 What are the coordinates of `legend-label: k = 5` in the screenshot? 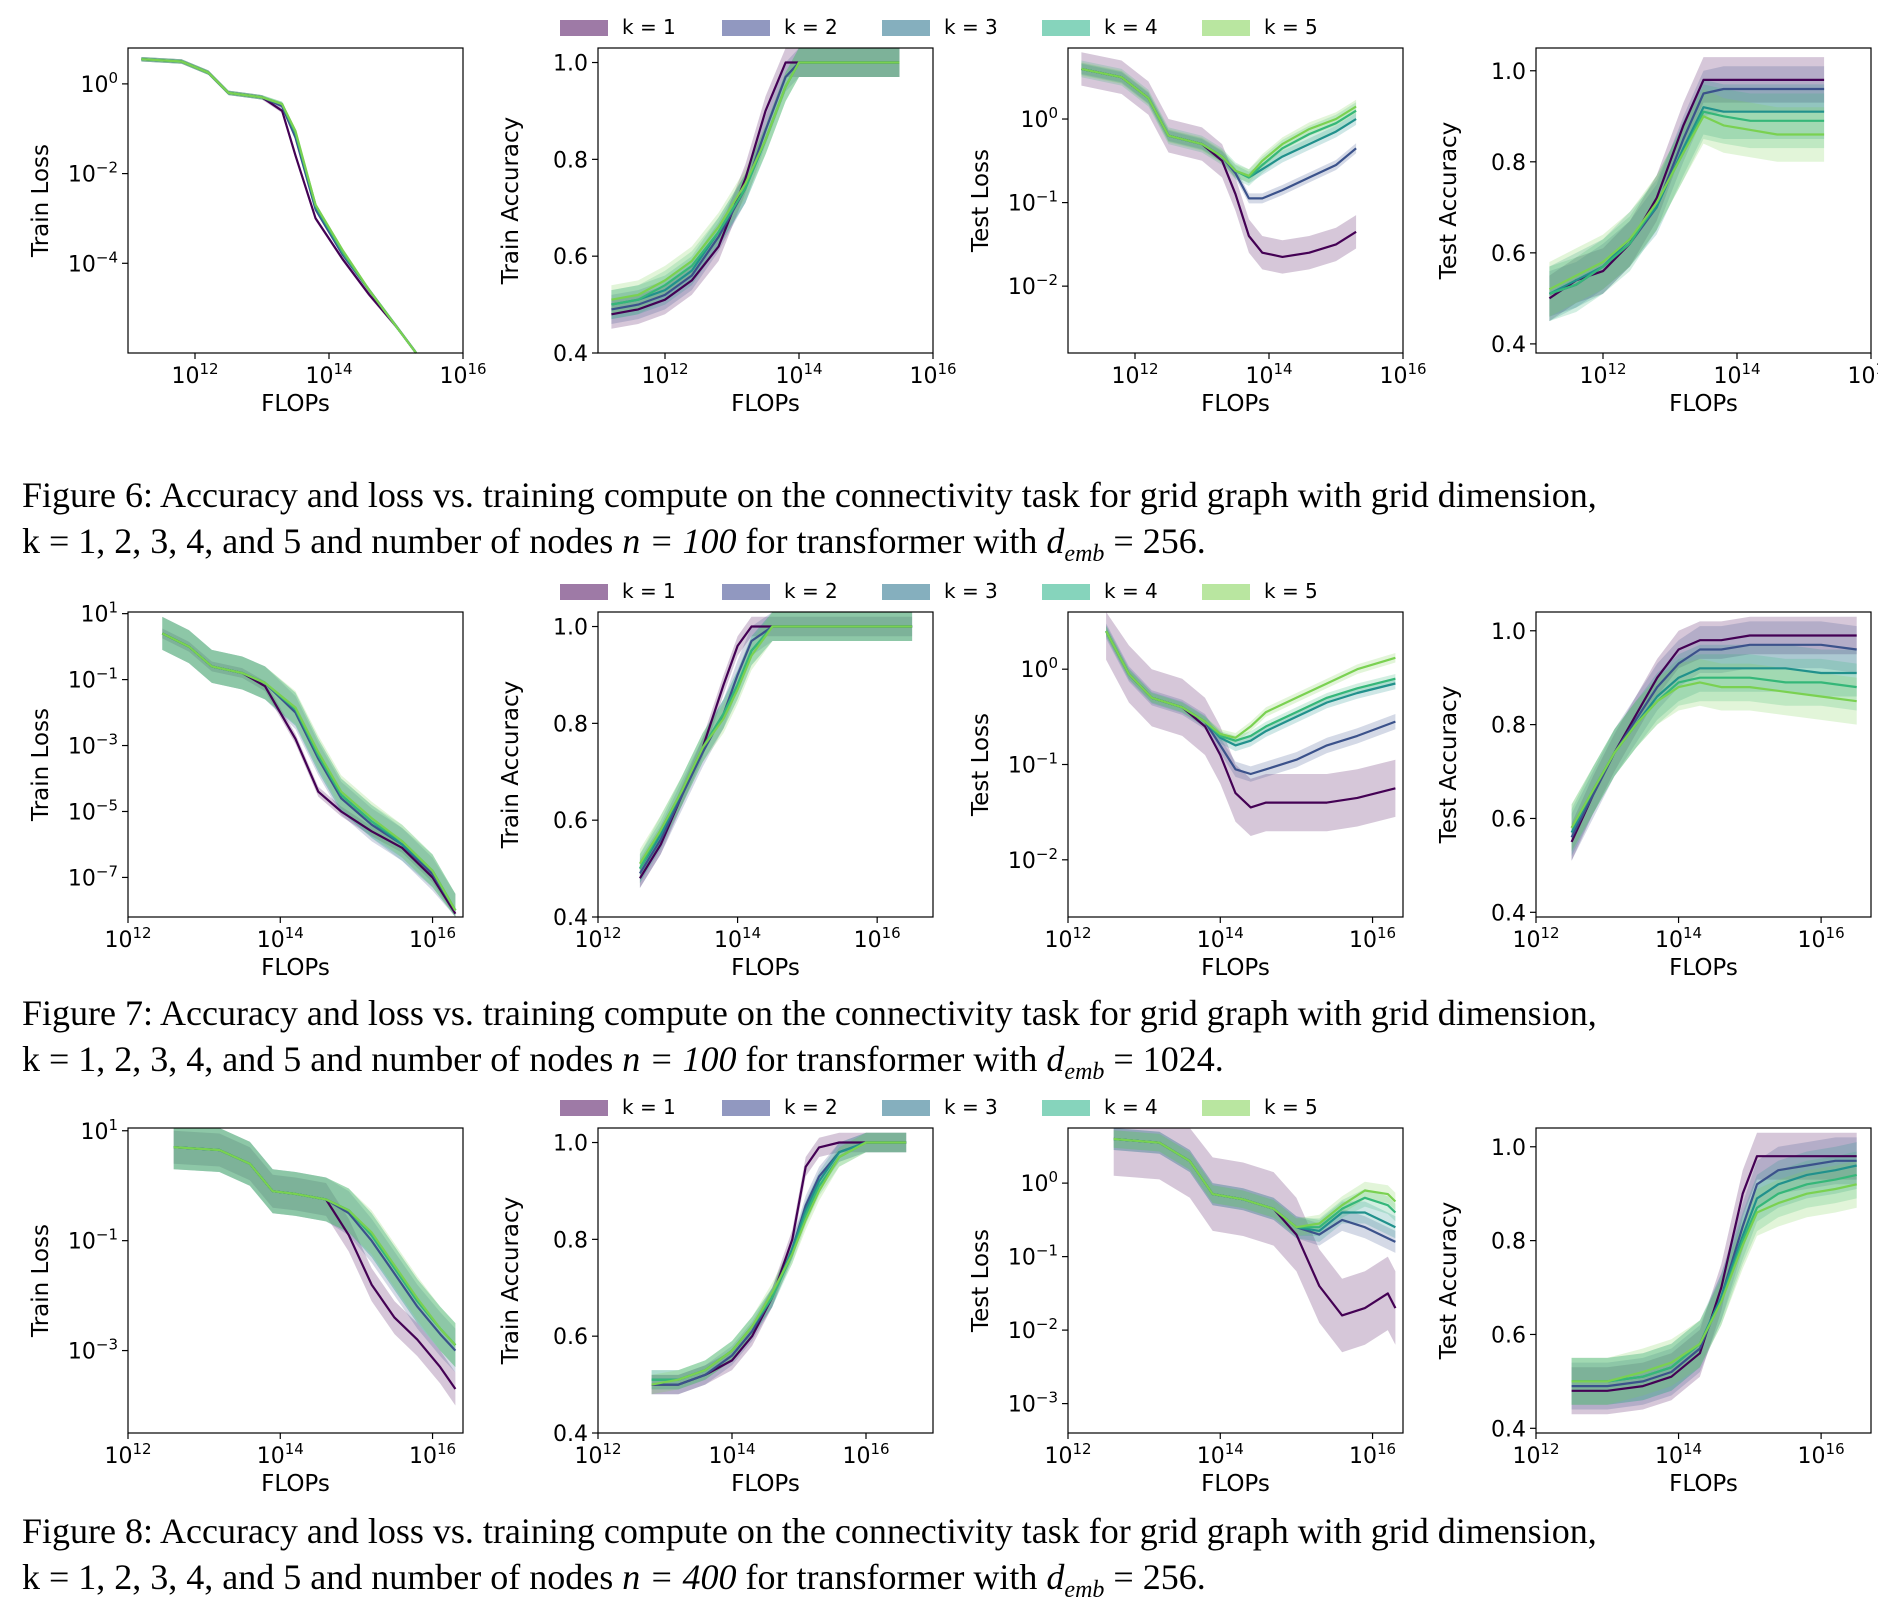 It's located at (1291, 591).